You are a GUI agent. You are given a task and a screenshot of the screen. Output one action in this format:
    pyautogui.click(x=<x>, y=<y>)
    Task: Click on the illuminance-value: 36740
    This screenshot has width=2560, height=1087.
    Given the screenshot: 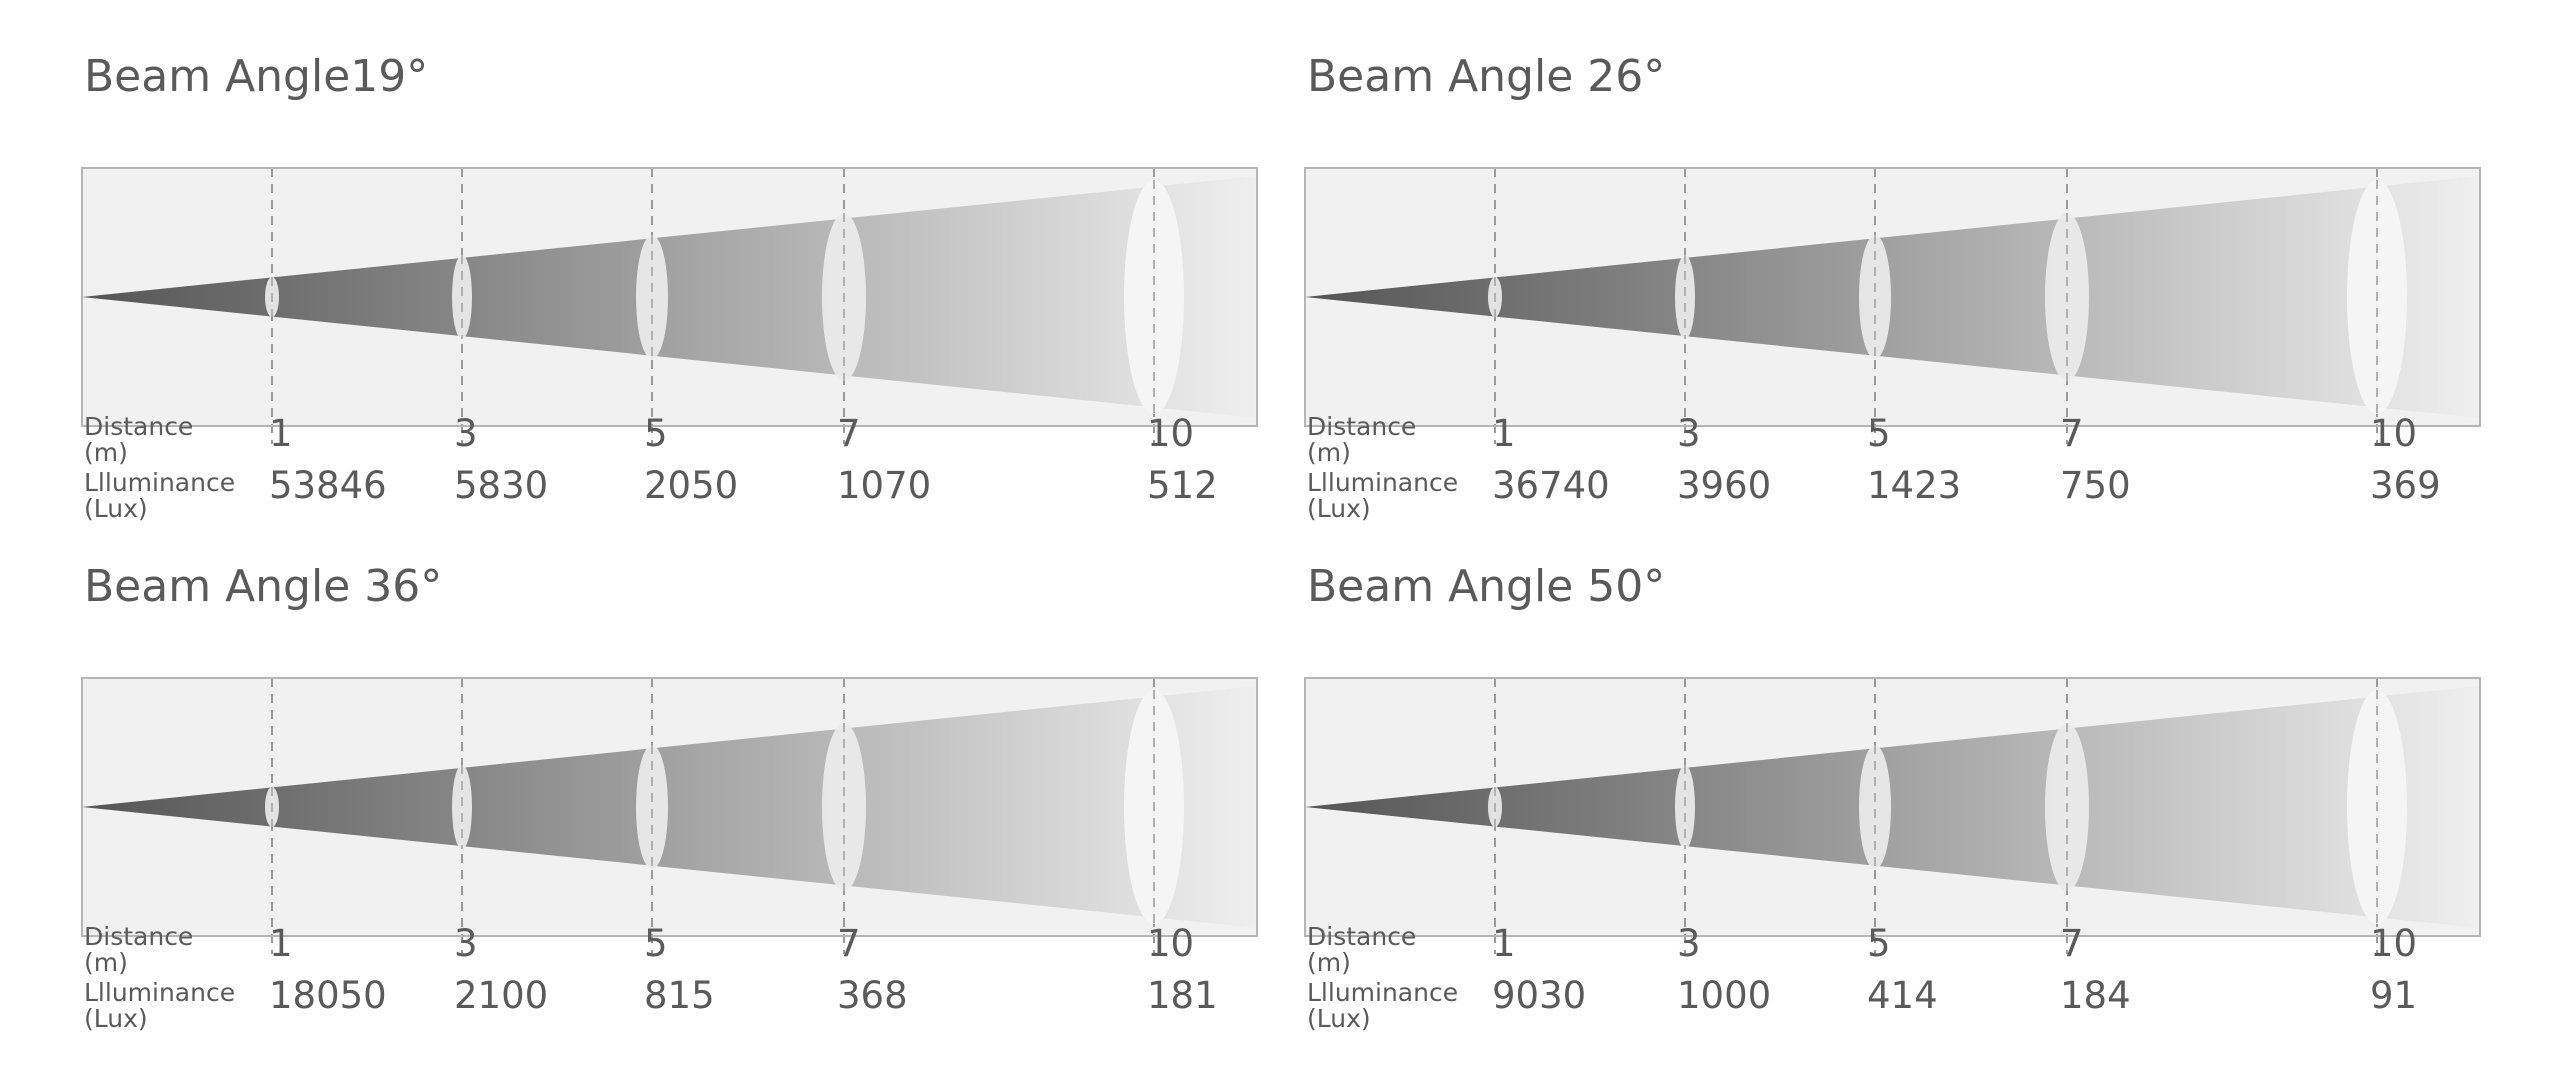 What is the action you would take?
    pyautogui.click(x=1551, y=485)
    